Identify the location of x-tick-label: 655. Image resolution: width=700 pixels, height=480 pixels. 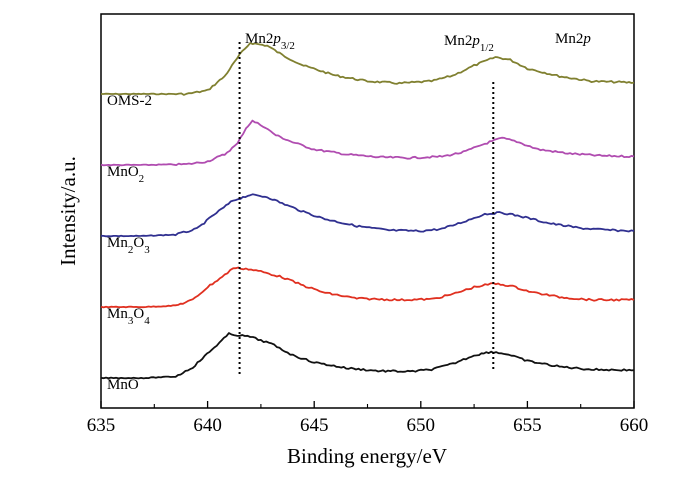
(527, 425).